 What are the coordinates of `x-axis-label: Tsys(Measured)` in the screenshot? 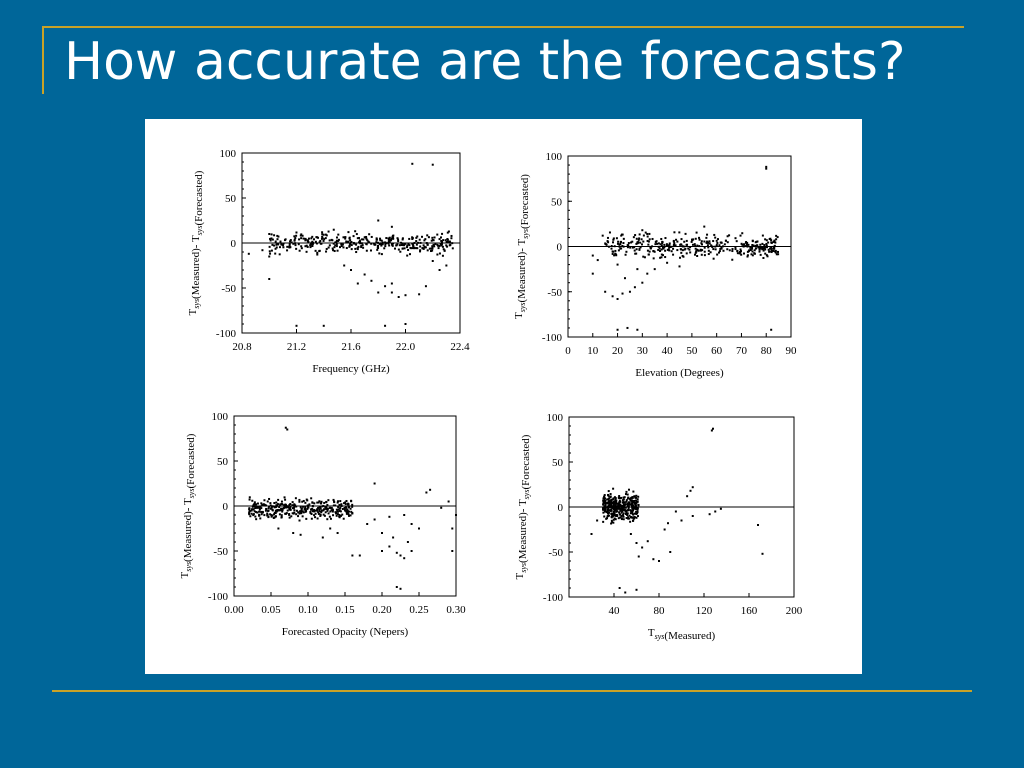 It's located at (682, 634).